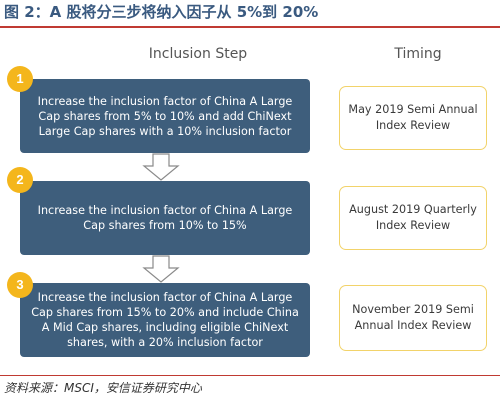 The width and height of the screenshot is (500, 402). What do you see at coordinates (413, 209) in the screenshot?
I see `step-2-timing-line-1: August 2019 Quarterly` at bounding box center [413, 209].